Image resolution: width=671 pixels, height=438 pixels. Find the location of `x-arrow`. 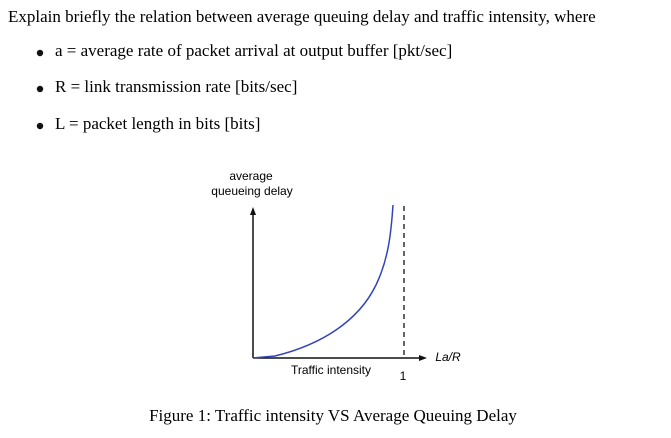

x-arrow is located at coordinates (423, 358).